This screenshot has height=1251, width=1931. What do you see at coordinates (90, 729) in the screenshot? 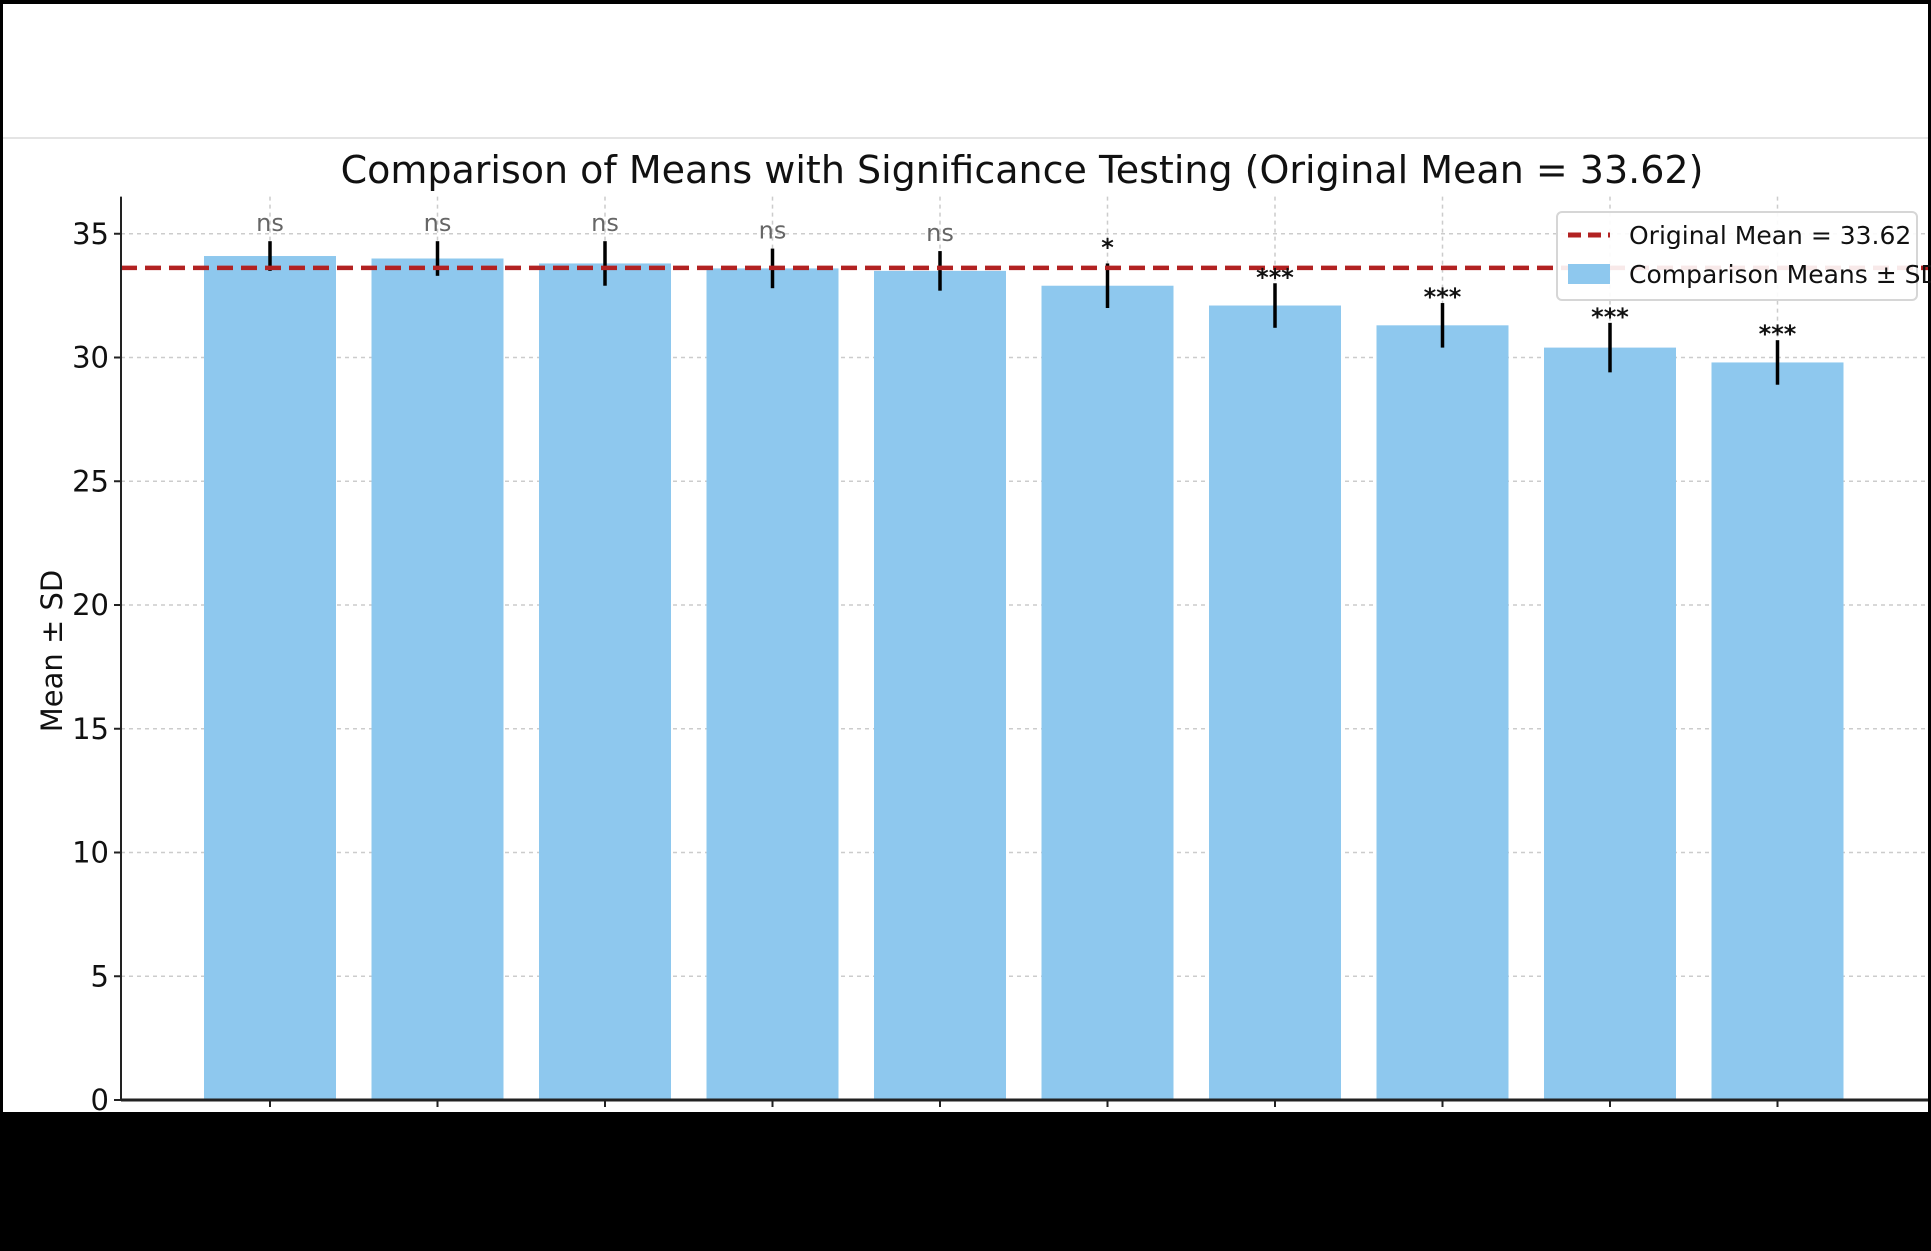
I see `y-tick-label: 15` at bounding box center [90, 729].